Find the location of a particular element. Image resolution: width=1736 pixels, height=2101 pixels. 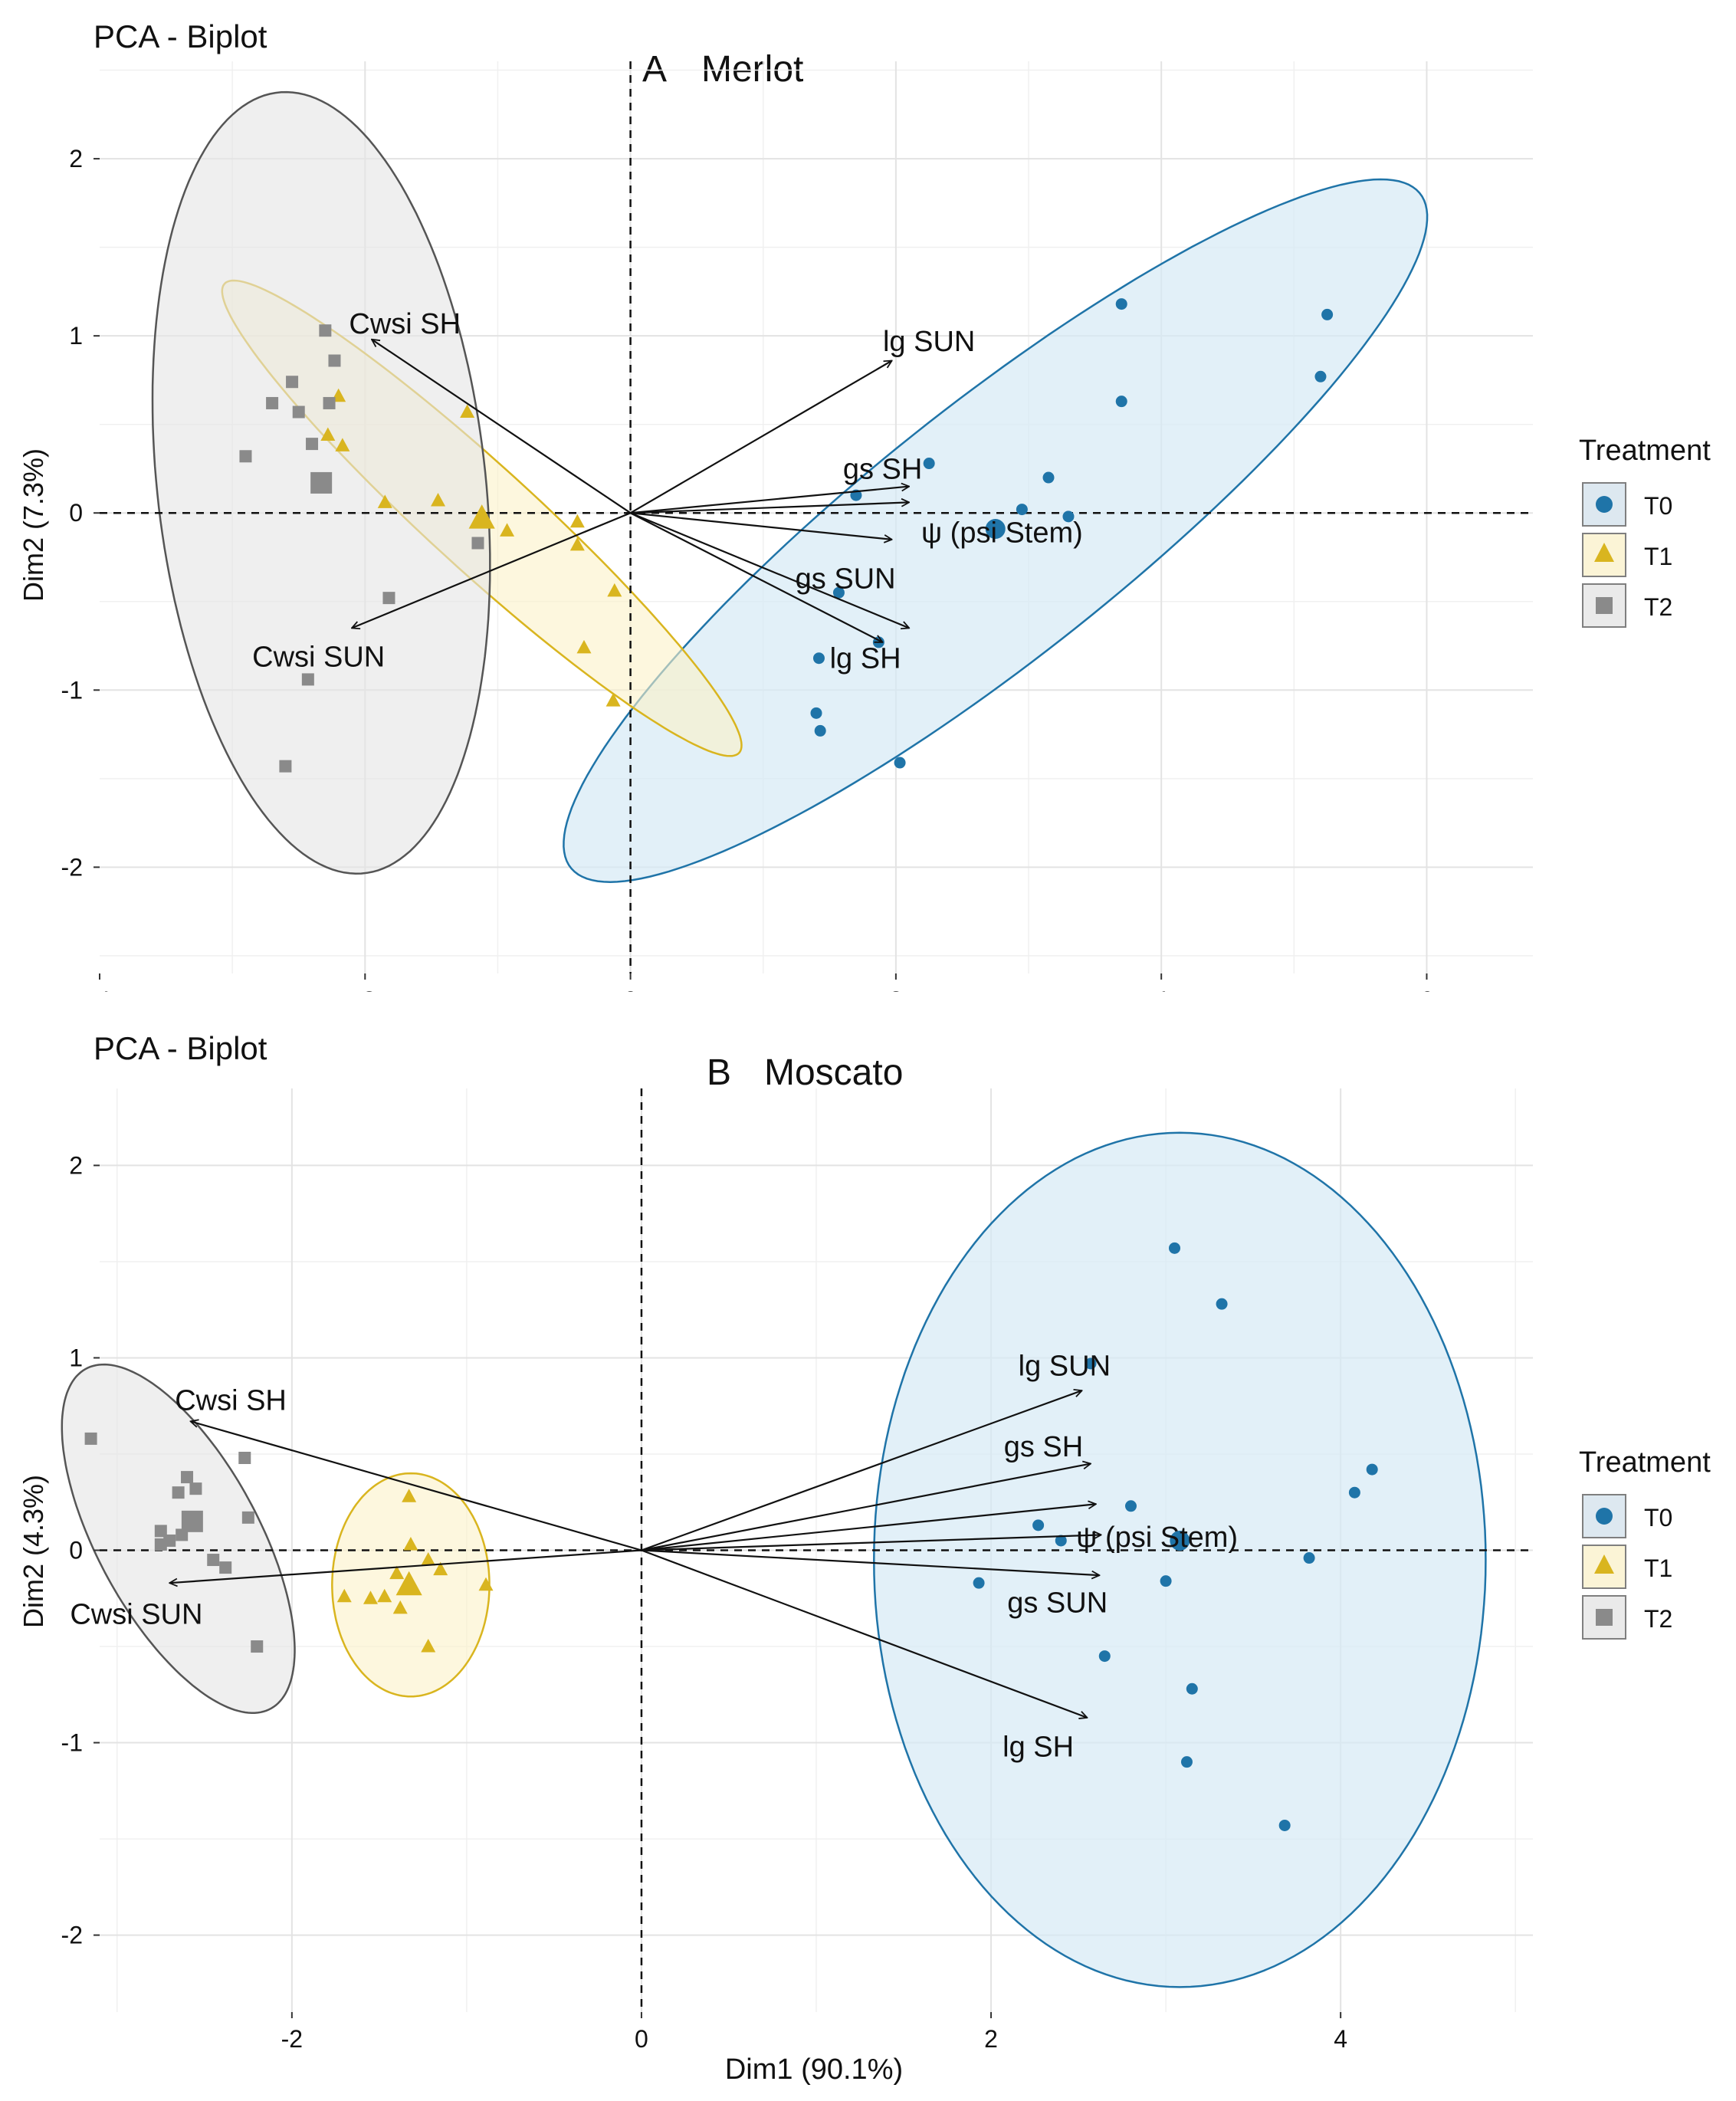

legend-swatch-t0 is located at coordinates (1604, 505).